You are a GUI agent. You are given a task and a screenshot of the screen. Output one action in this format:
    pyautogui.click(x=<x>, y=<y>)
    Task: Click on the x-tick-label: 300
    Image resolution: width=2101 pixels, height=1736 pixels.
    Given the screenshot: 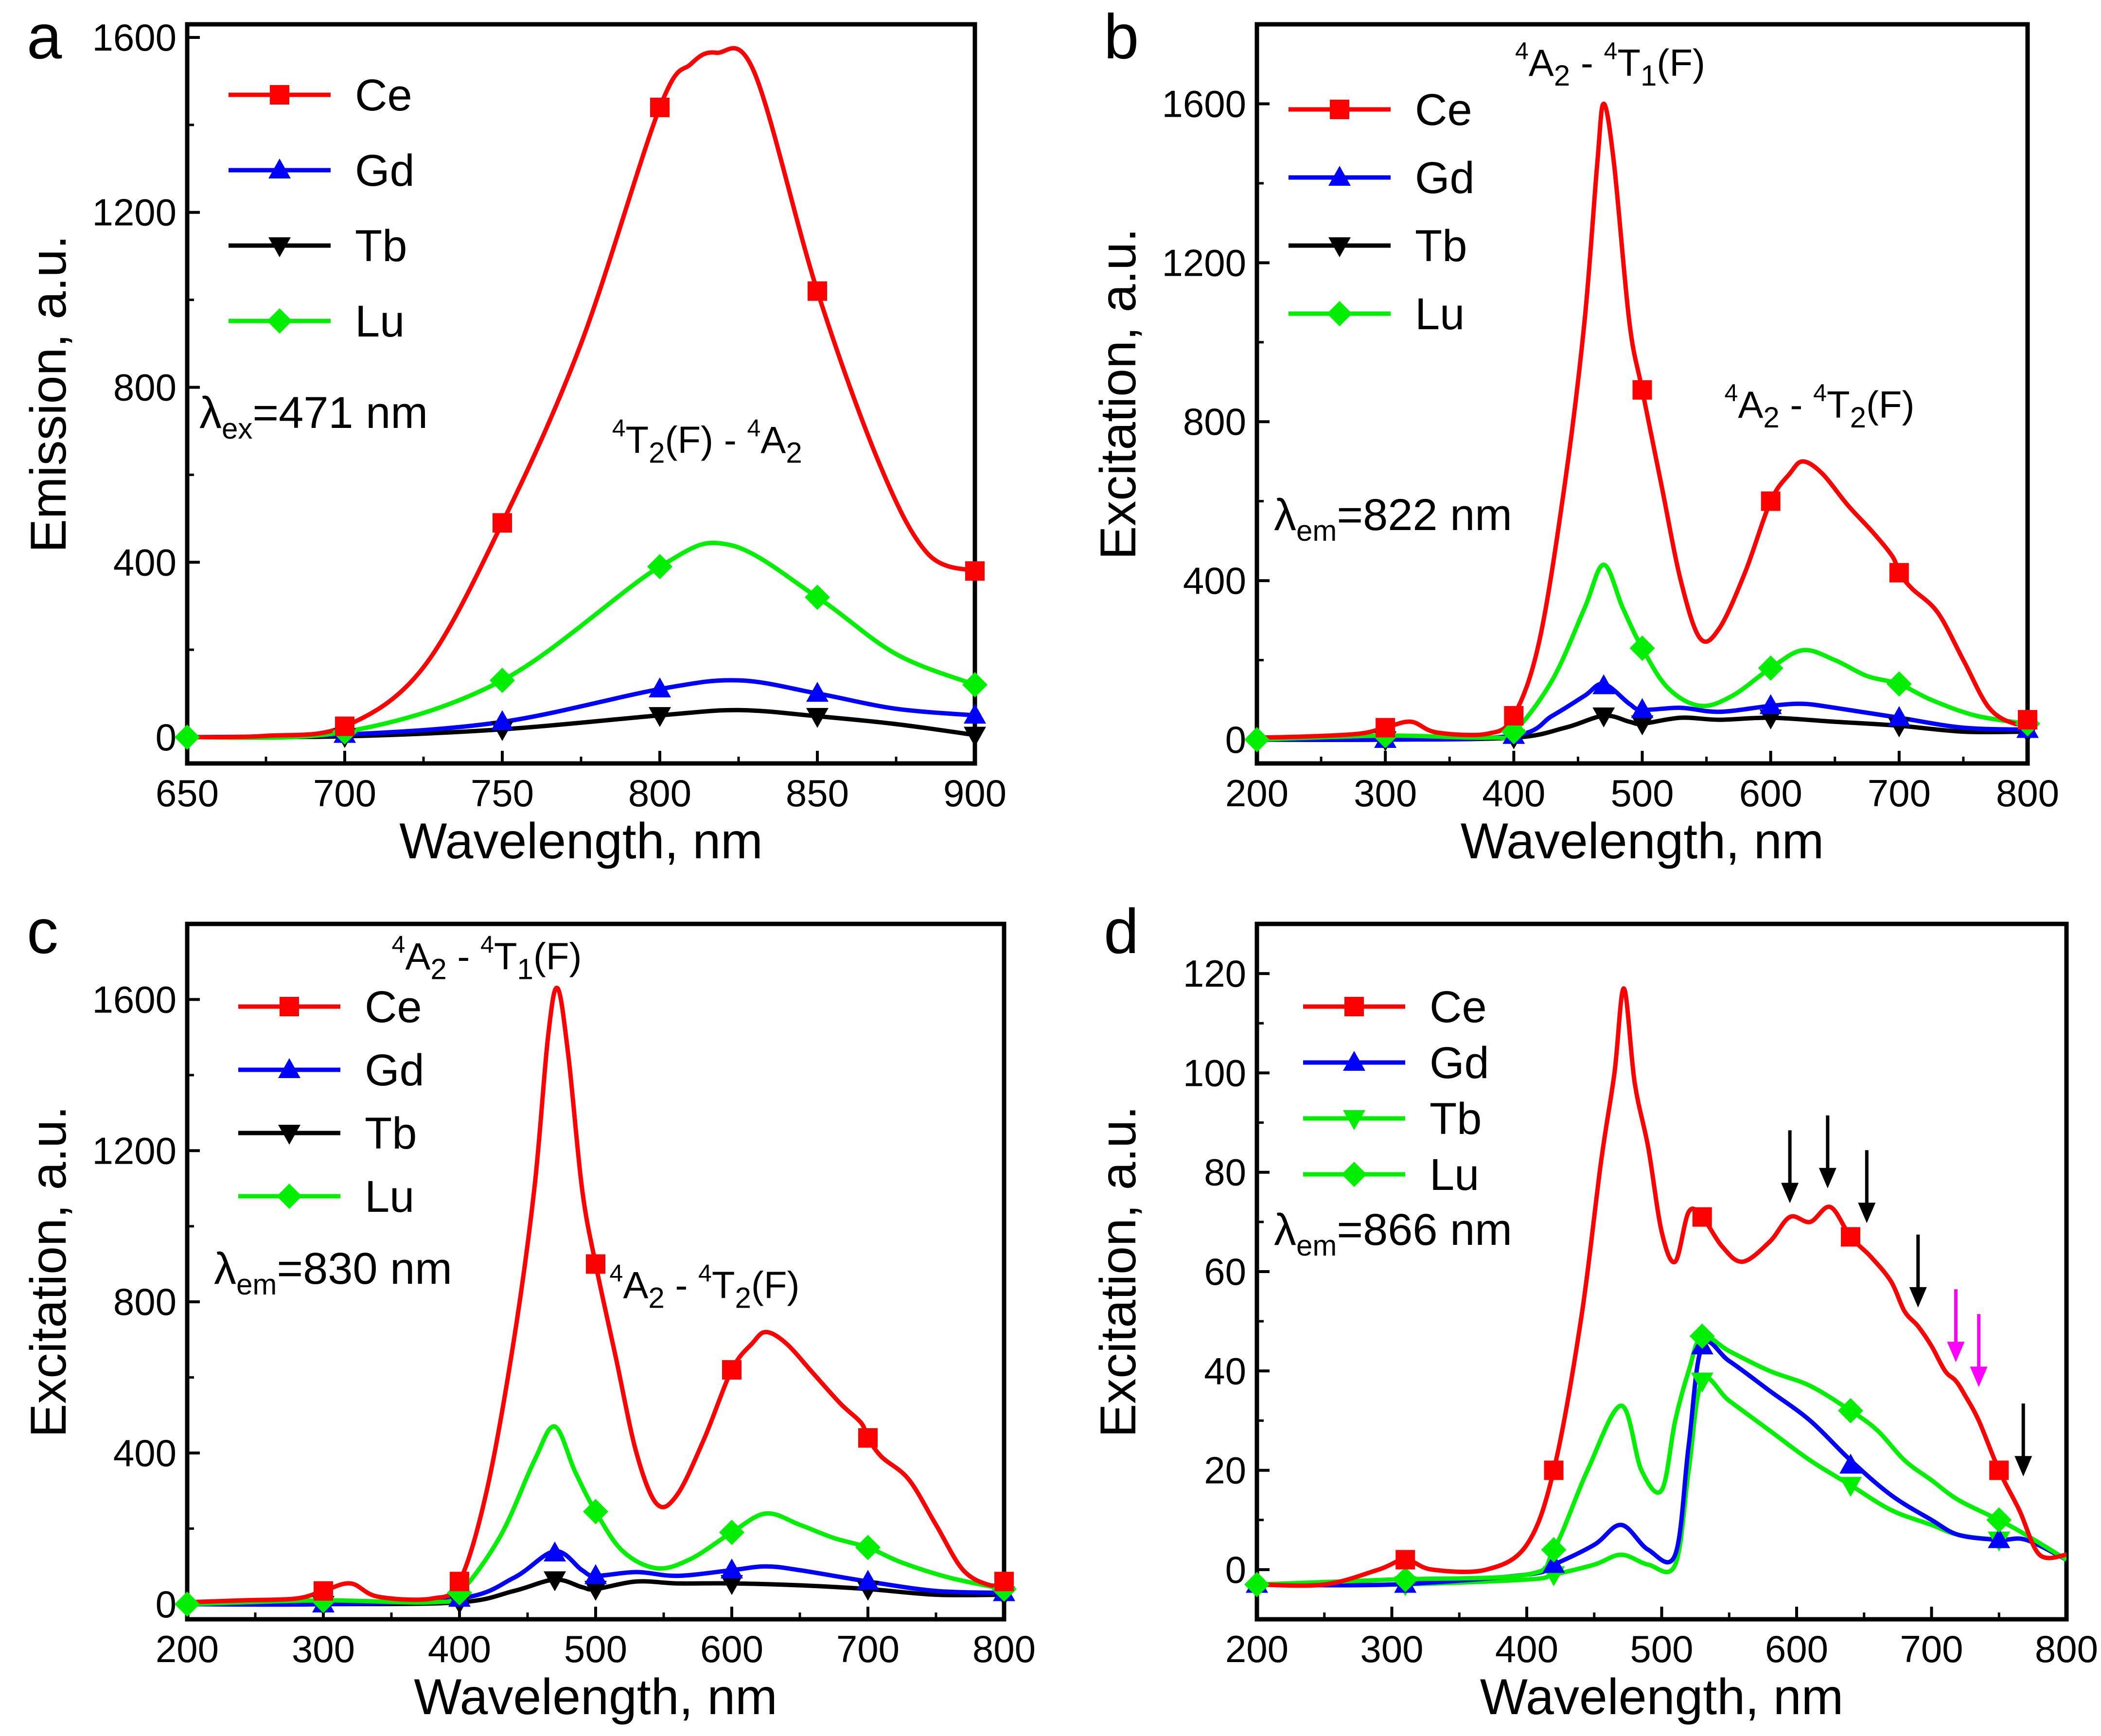 What is the action you would take?
    pyautogui.click(x=1391, y=1649)
    